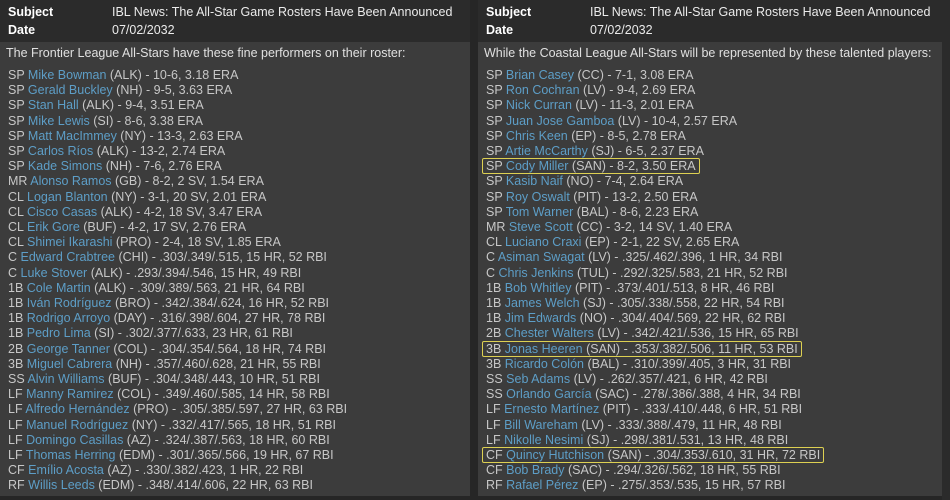  Describe the element at coordinates (239, 121) in the screenshot. I see `player-row: SP Mike Lewis (SI) - 8-6, 3.38 ERA` at that location.